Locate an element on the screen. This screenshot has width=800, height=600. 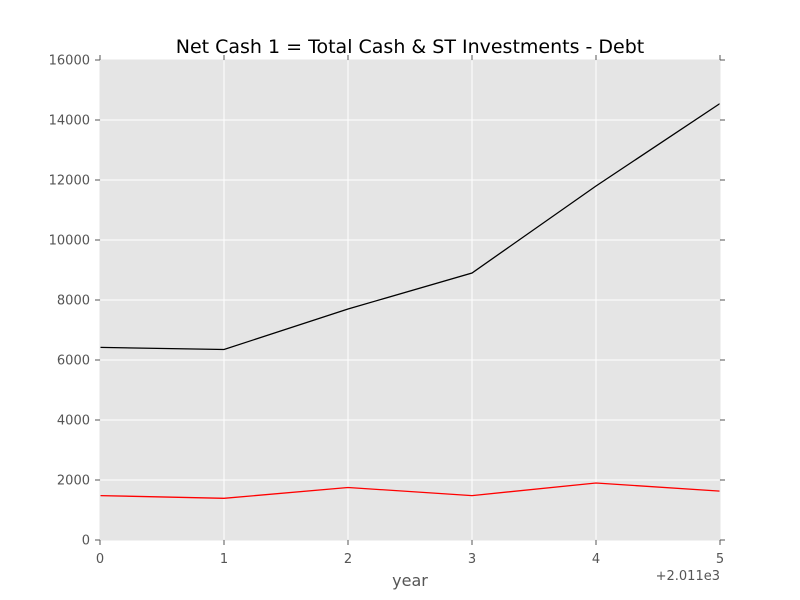
x-axis-label: year is located at coordinates (410, 580).